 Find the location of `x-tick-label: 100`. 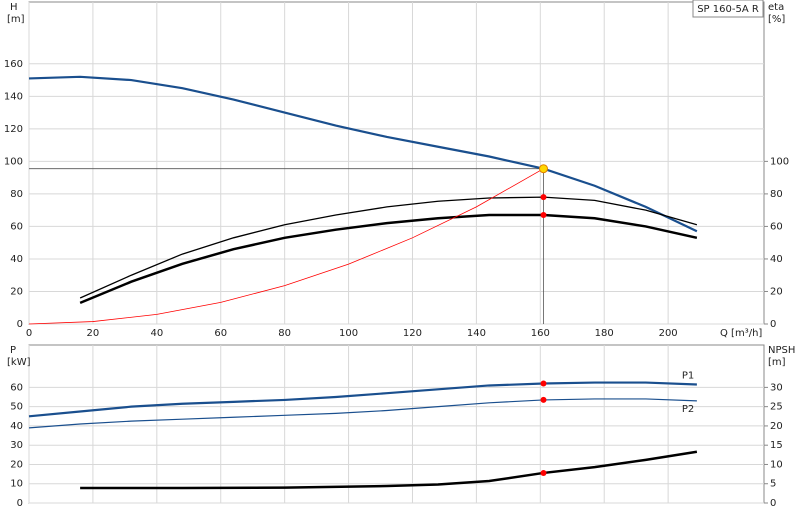

x-tick-label: 100 is located at coordinates (348, 333).